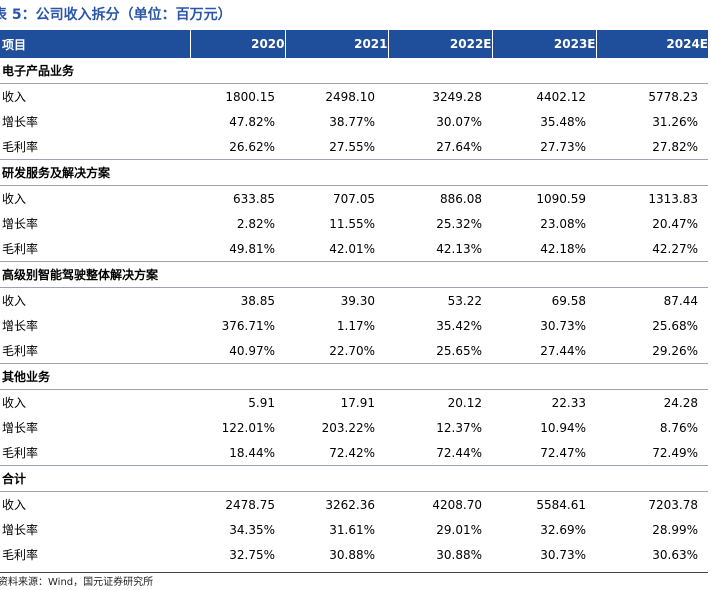 The width and height of the screenshot is (711, 590). What do you see at coordinates (352, 248) in the screenshot?
I see `cell-value: 42.01%` at bounding box center [352, 248].